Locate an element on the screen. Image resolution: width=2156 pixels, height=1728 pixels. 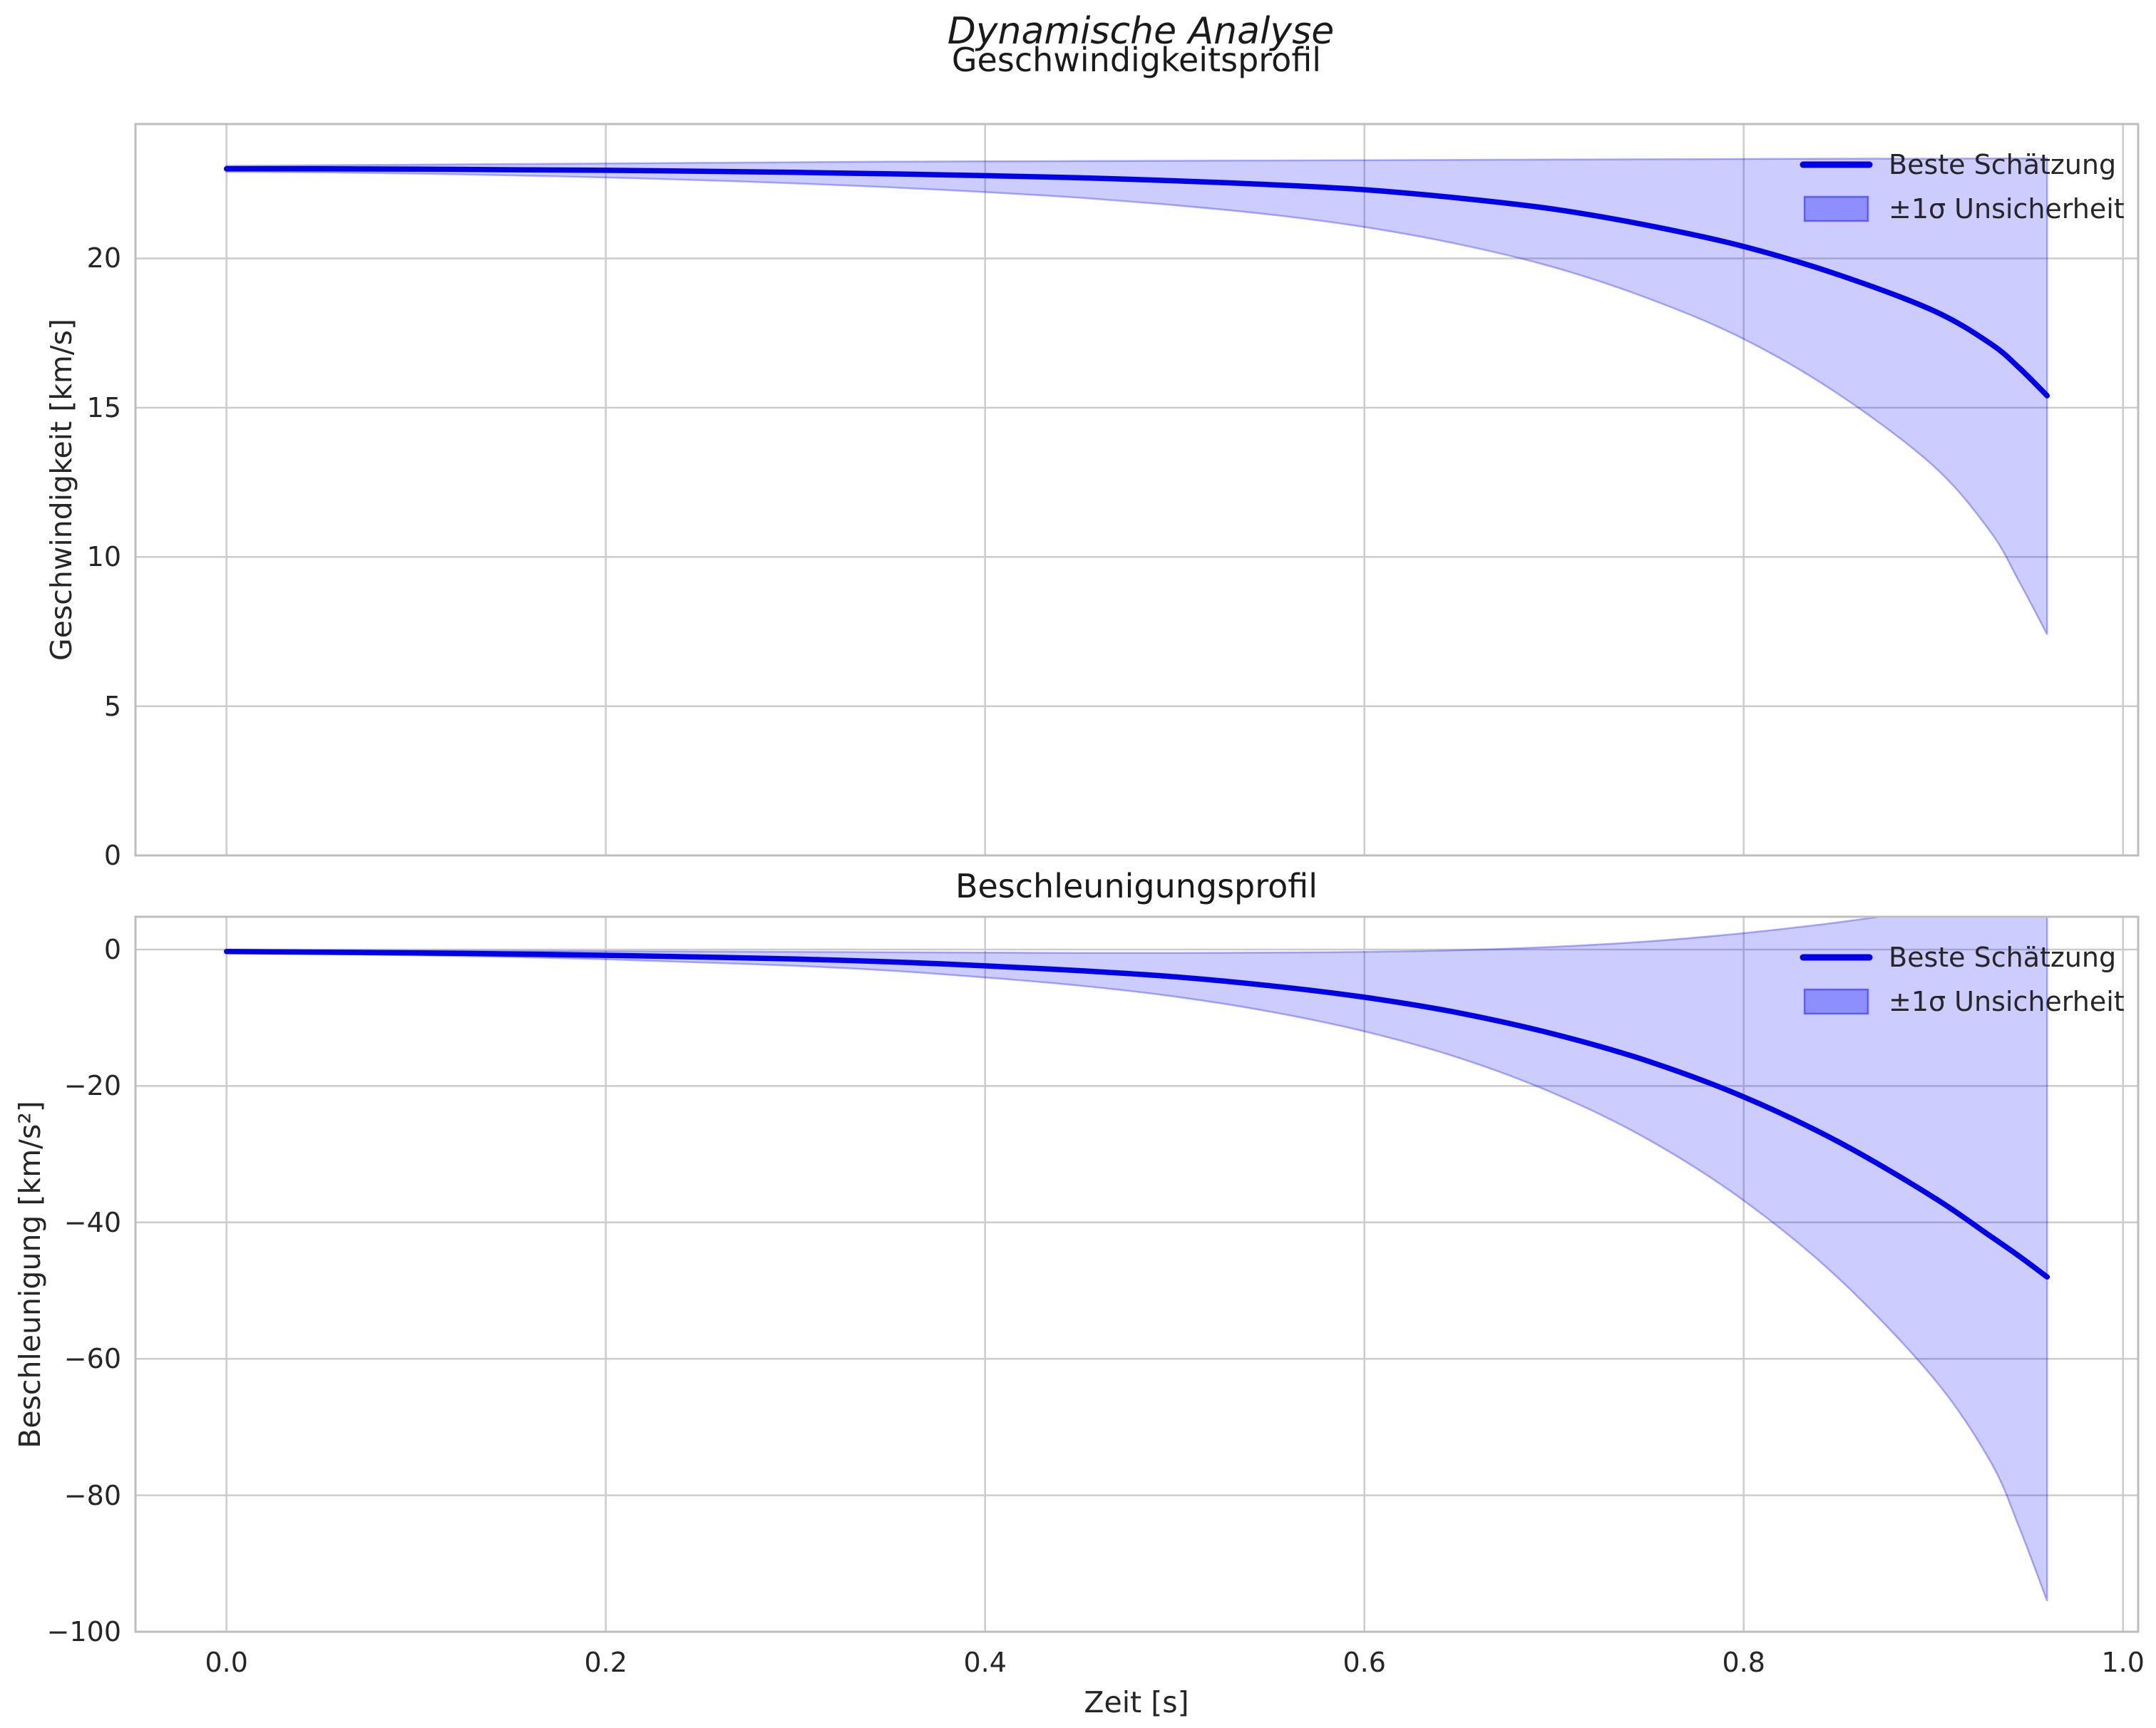
y-tick-label: 5 is located at coordinates (112, 706).